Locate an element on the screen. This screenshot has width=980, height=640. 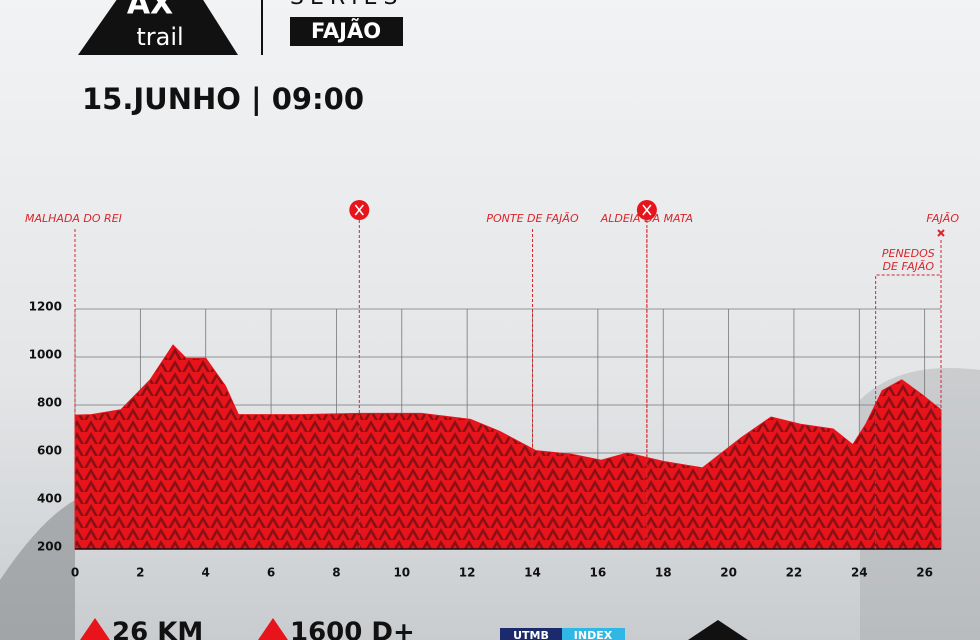
waypoint-label: PONTE DE FAJÃO is located at coordinates (532, 218).